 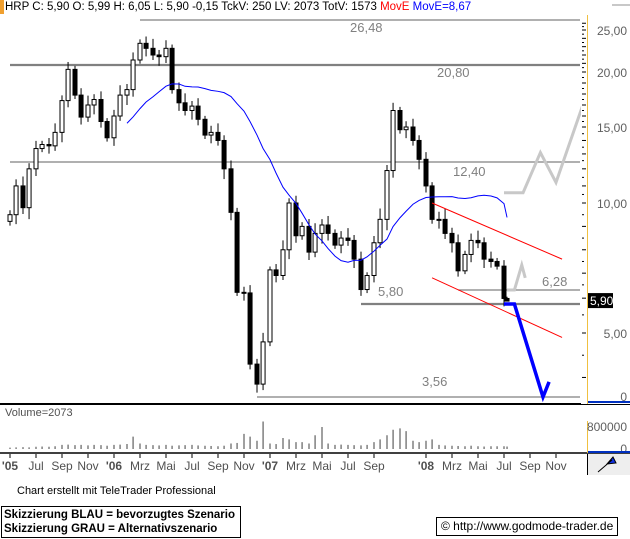 What do you see at coordinates (442, 7) in the screenshot?
I see `indicator-blue-label: MovE=8,67` at bounding box center [442, 7].